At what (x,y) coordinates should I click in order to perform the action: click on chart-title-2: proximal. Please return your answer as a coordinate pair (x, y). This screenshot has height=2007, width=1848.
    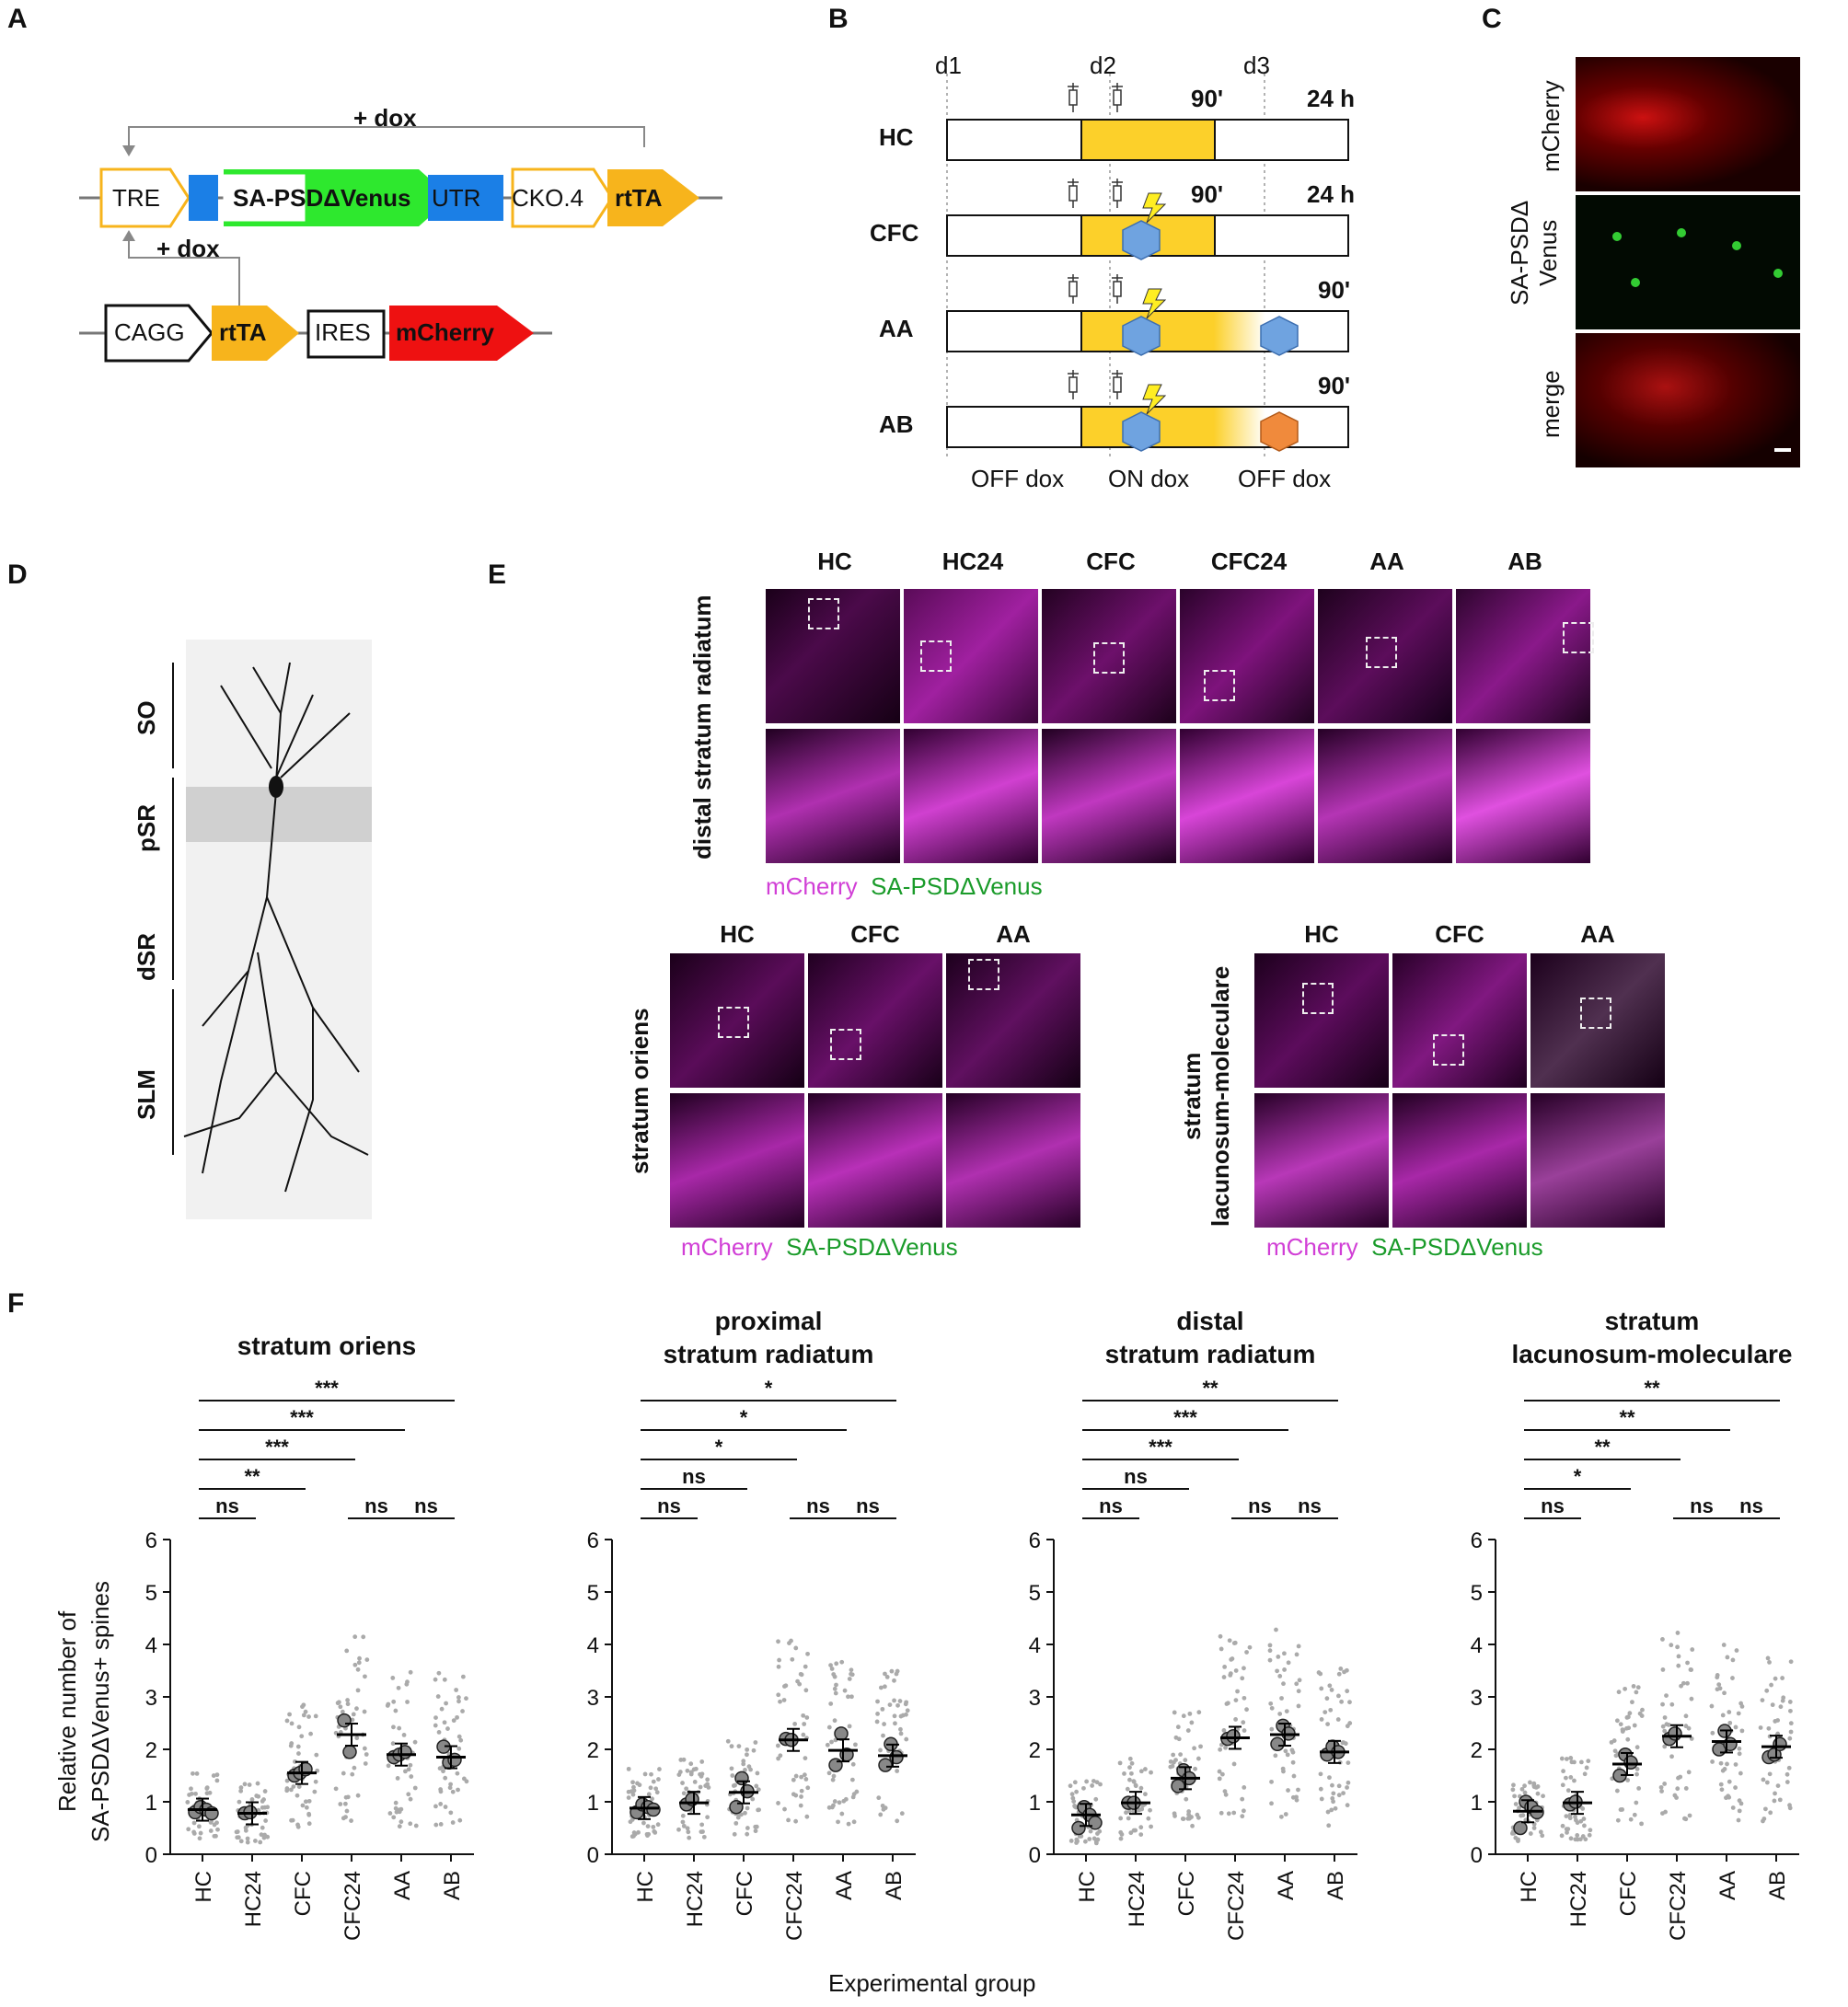
    Looking at the image, I should click on (769, 1321).